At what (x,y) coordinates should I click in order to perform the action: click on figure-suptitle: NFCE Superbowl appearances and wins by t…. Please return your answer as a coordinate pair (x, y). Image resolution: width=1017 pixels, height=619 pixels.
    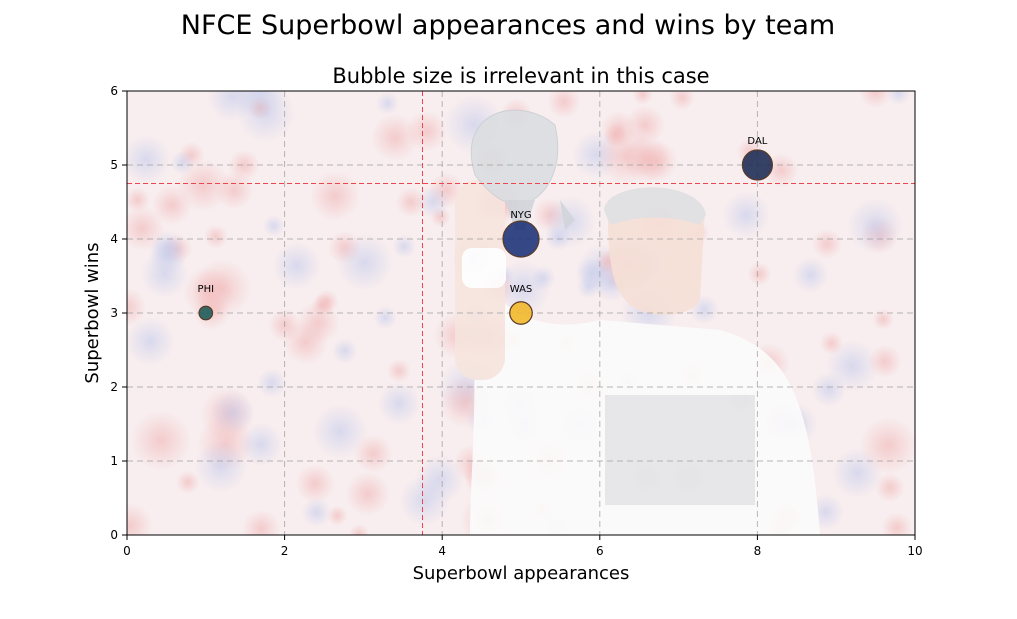
    Looking at the image, I should click on (508, 25).